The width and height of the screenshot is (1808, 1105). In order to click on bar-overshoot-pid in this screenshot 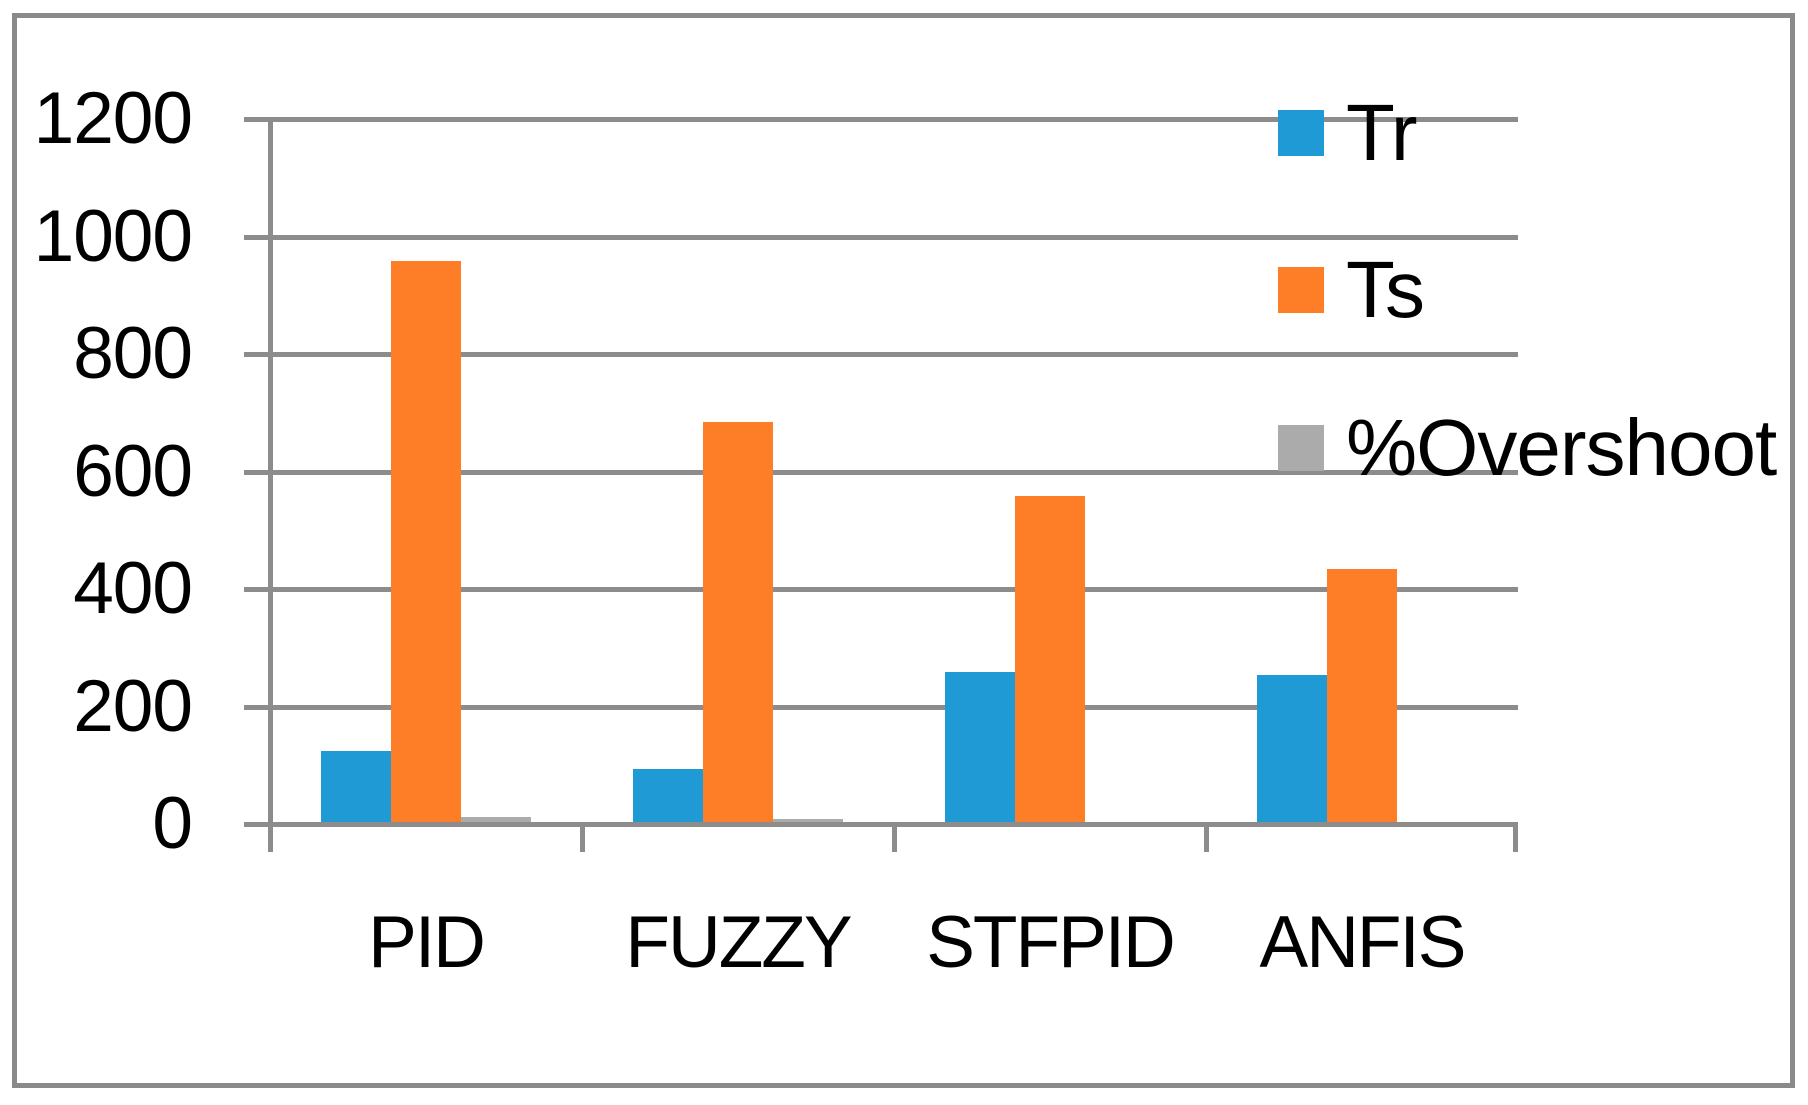, I will do `click(496, 819)`.